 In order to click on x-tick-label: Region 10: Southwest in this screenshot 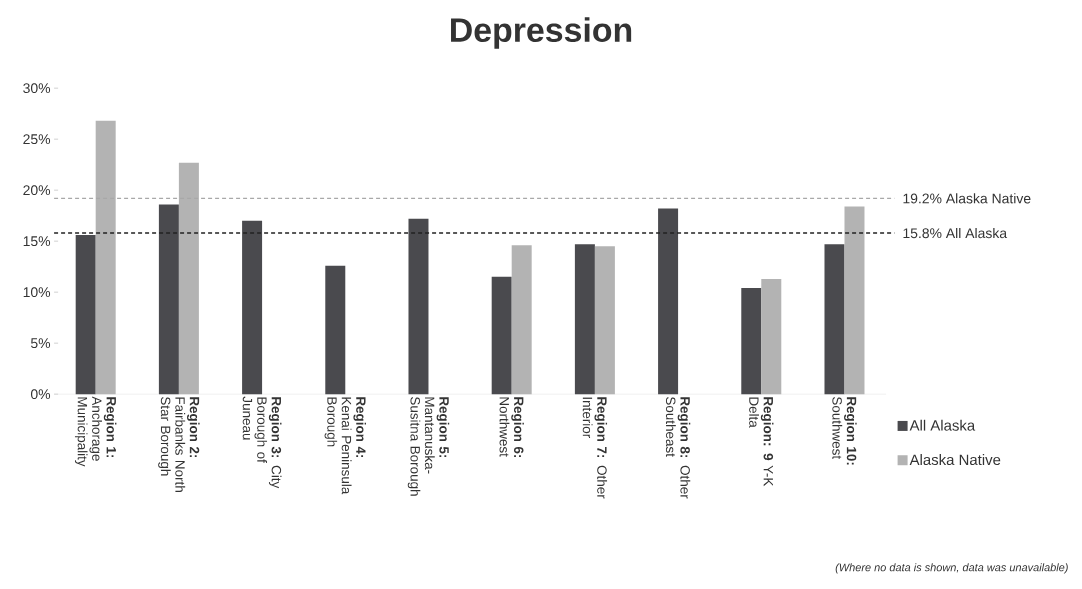, I will do `click(844, 430)`.